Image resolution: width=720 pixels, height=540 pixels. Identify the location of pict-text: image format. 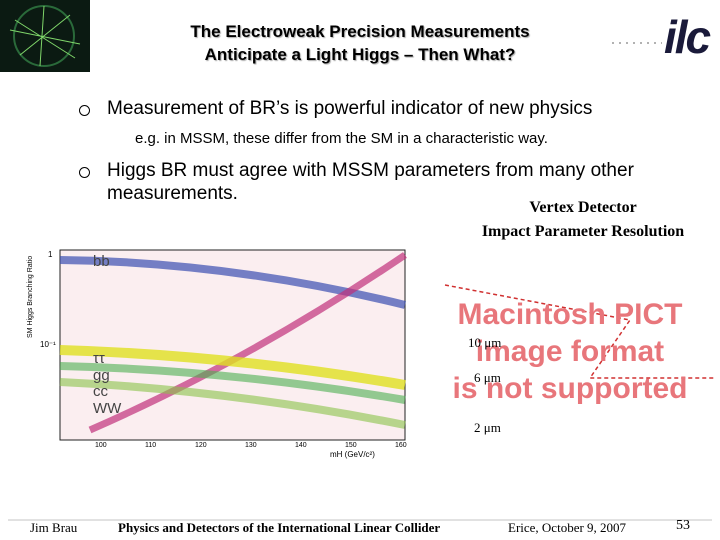
(570, 351).